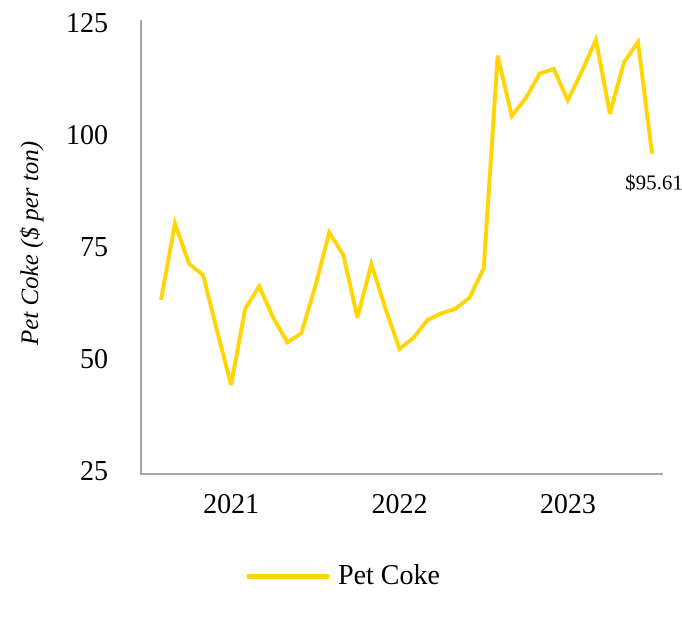 Image resolution: width=682 pixels, height=620 pixels. Describe the element at coordinates (399, 504) in the screenshot. I see `x-tick-label: 2022` at that location.